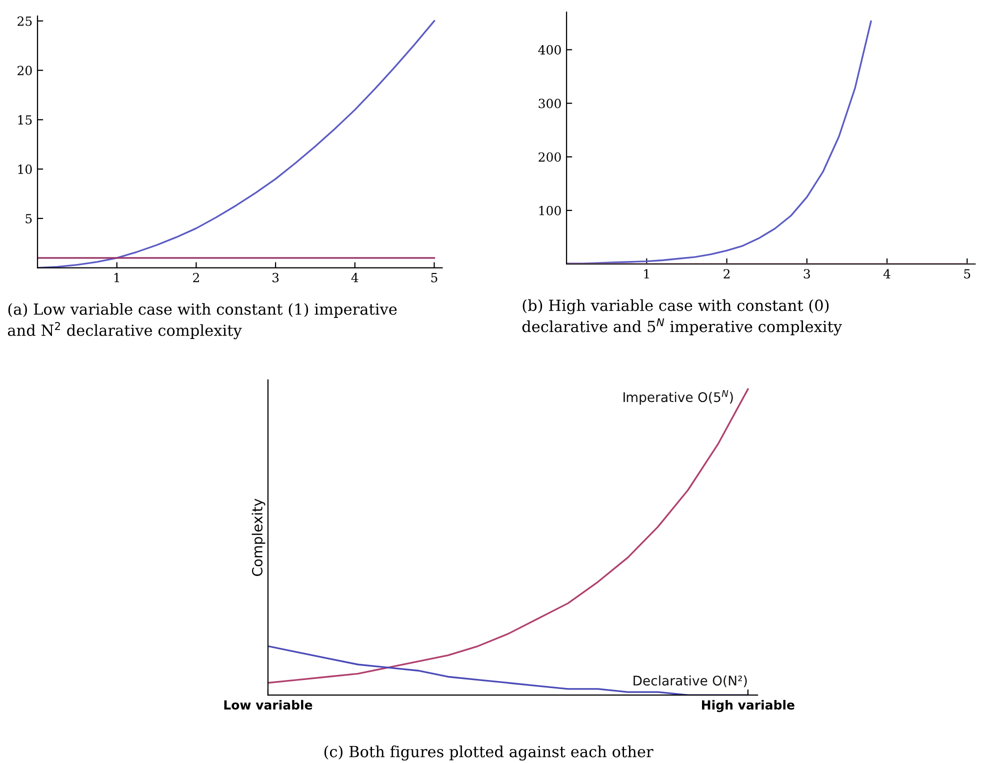 The image size is (987, 763). I want to click on y-tick-label: 25, so click(25, 21).